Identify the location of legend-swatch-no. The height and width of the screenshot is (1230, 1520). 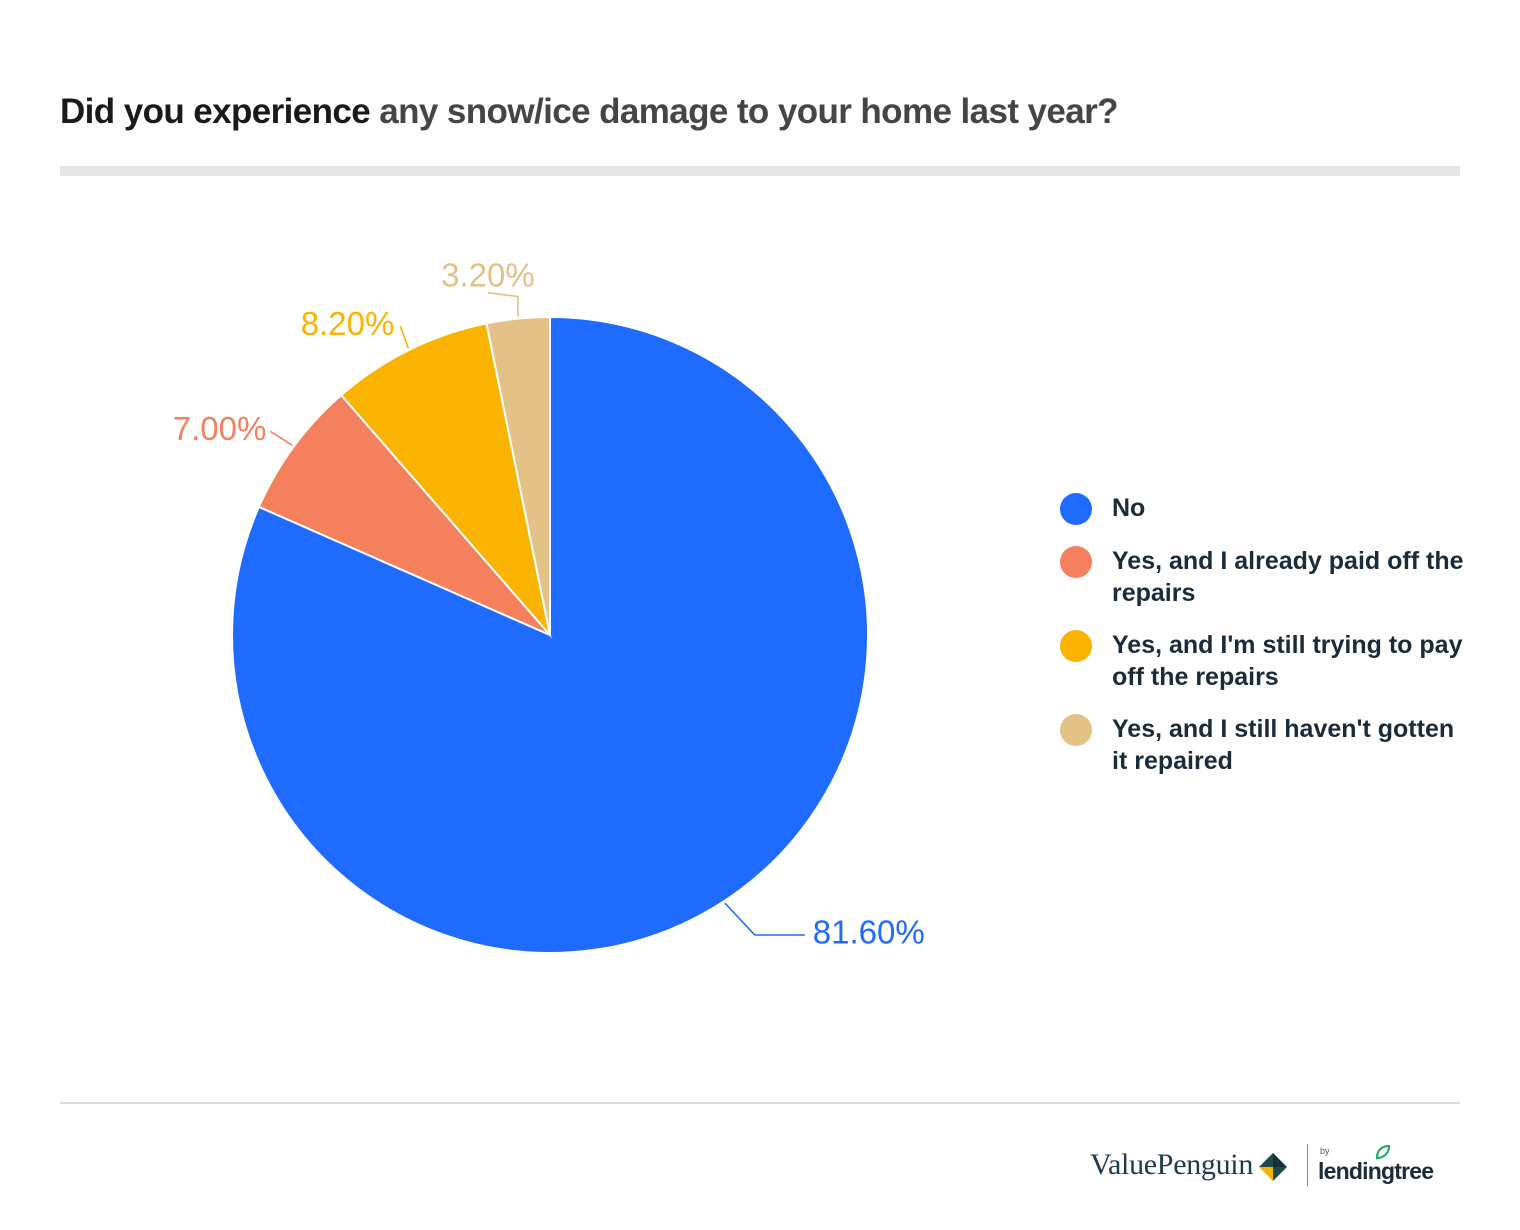
(1076, 509).